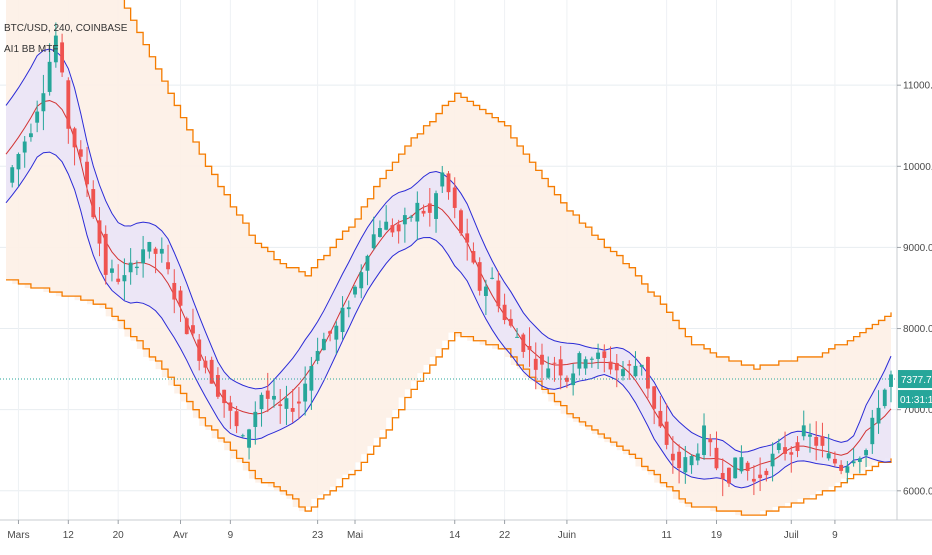  I want to click on price-tick-label: 9000.00, so click(917, 248).